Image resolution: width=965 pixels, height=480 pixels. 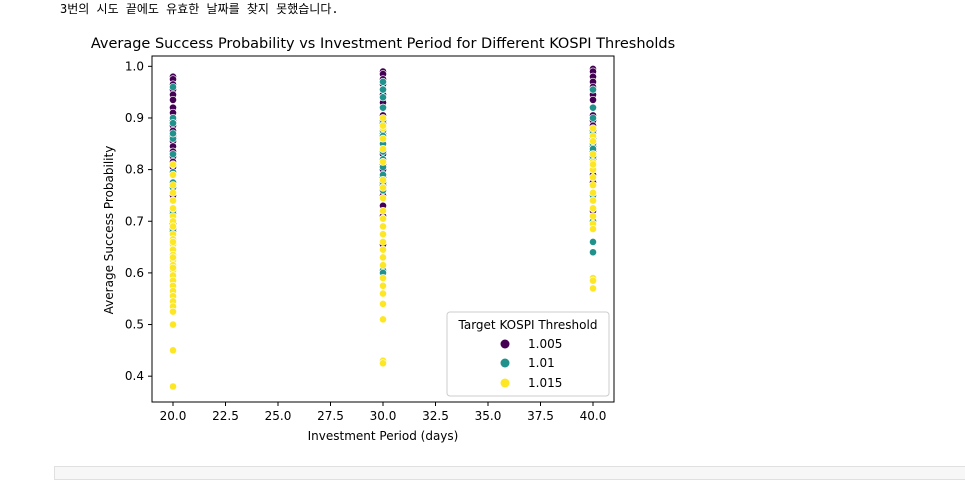 I want to click on legend: Target KOSPI Threshold 1.005 1.01 1.015, so click(x=528, y=354).